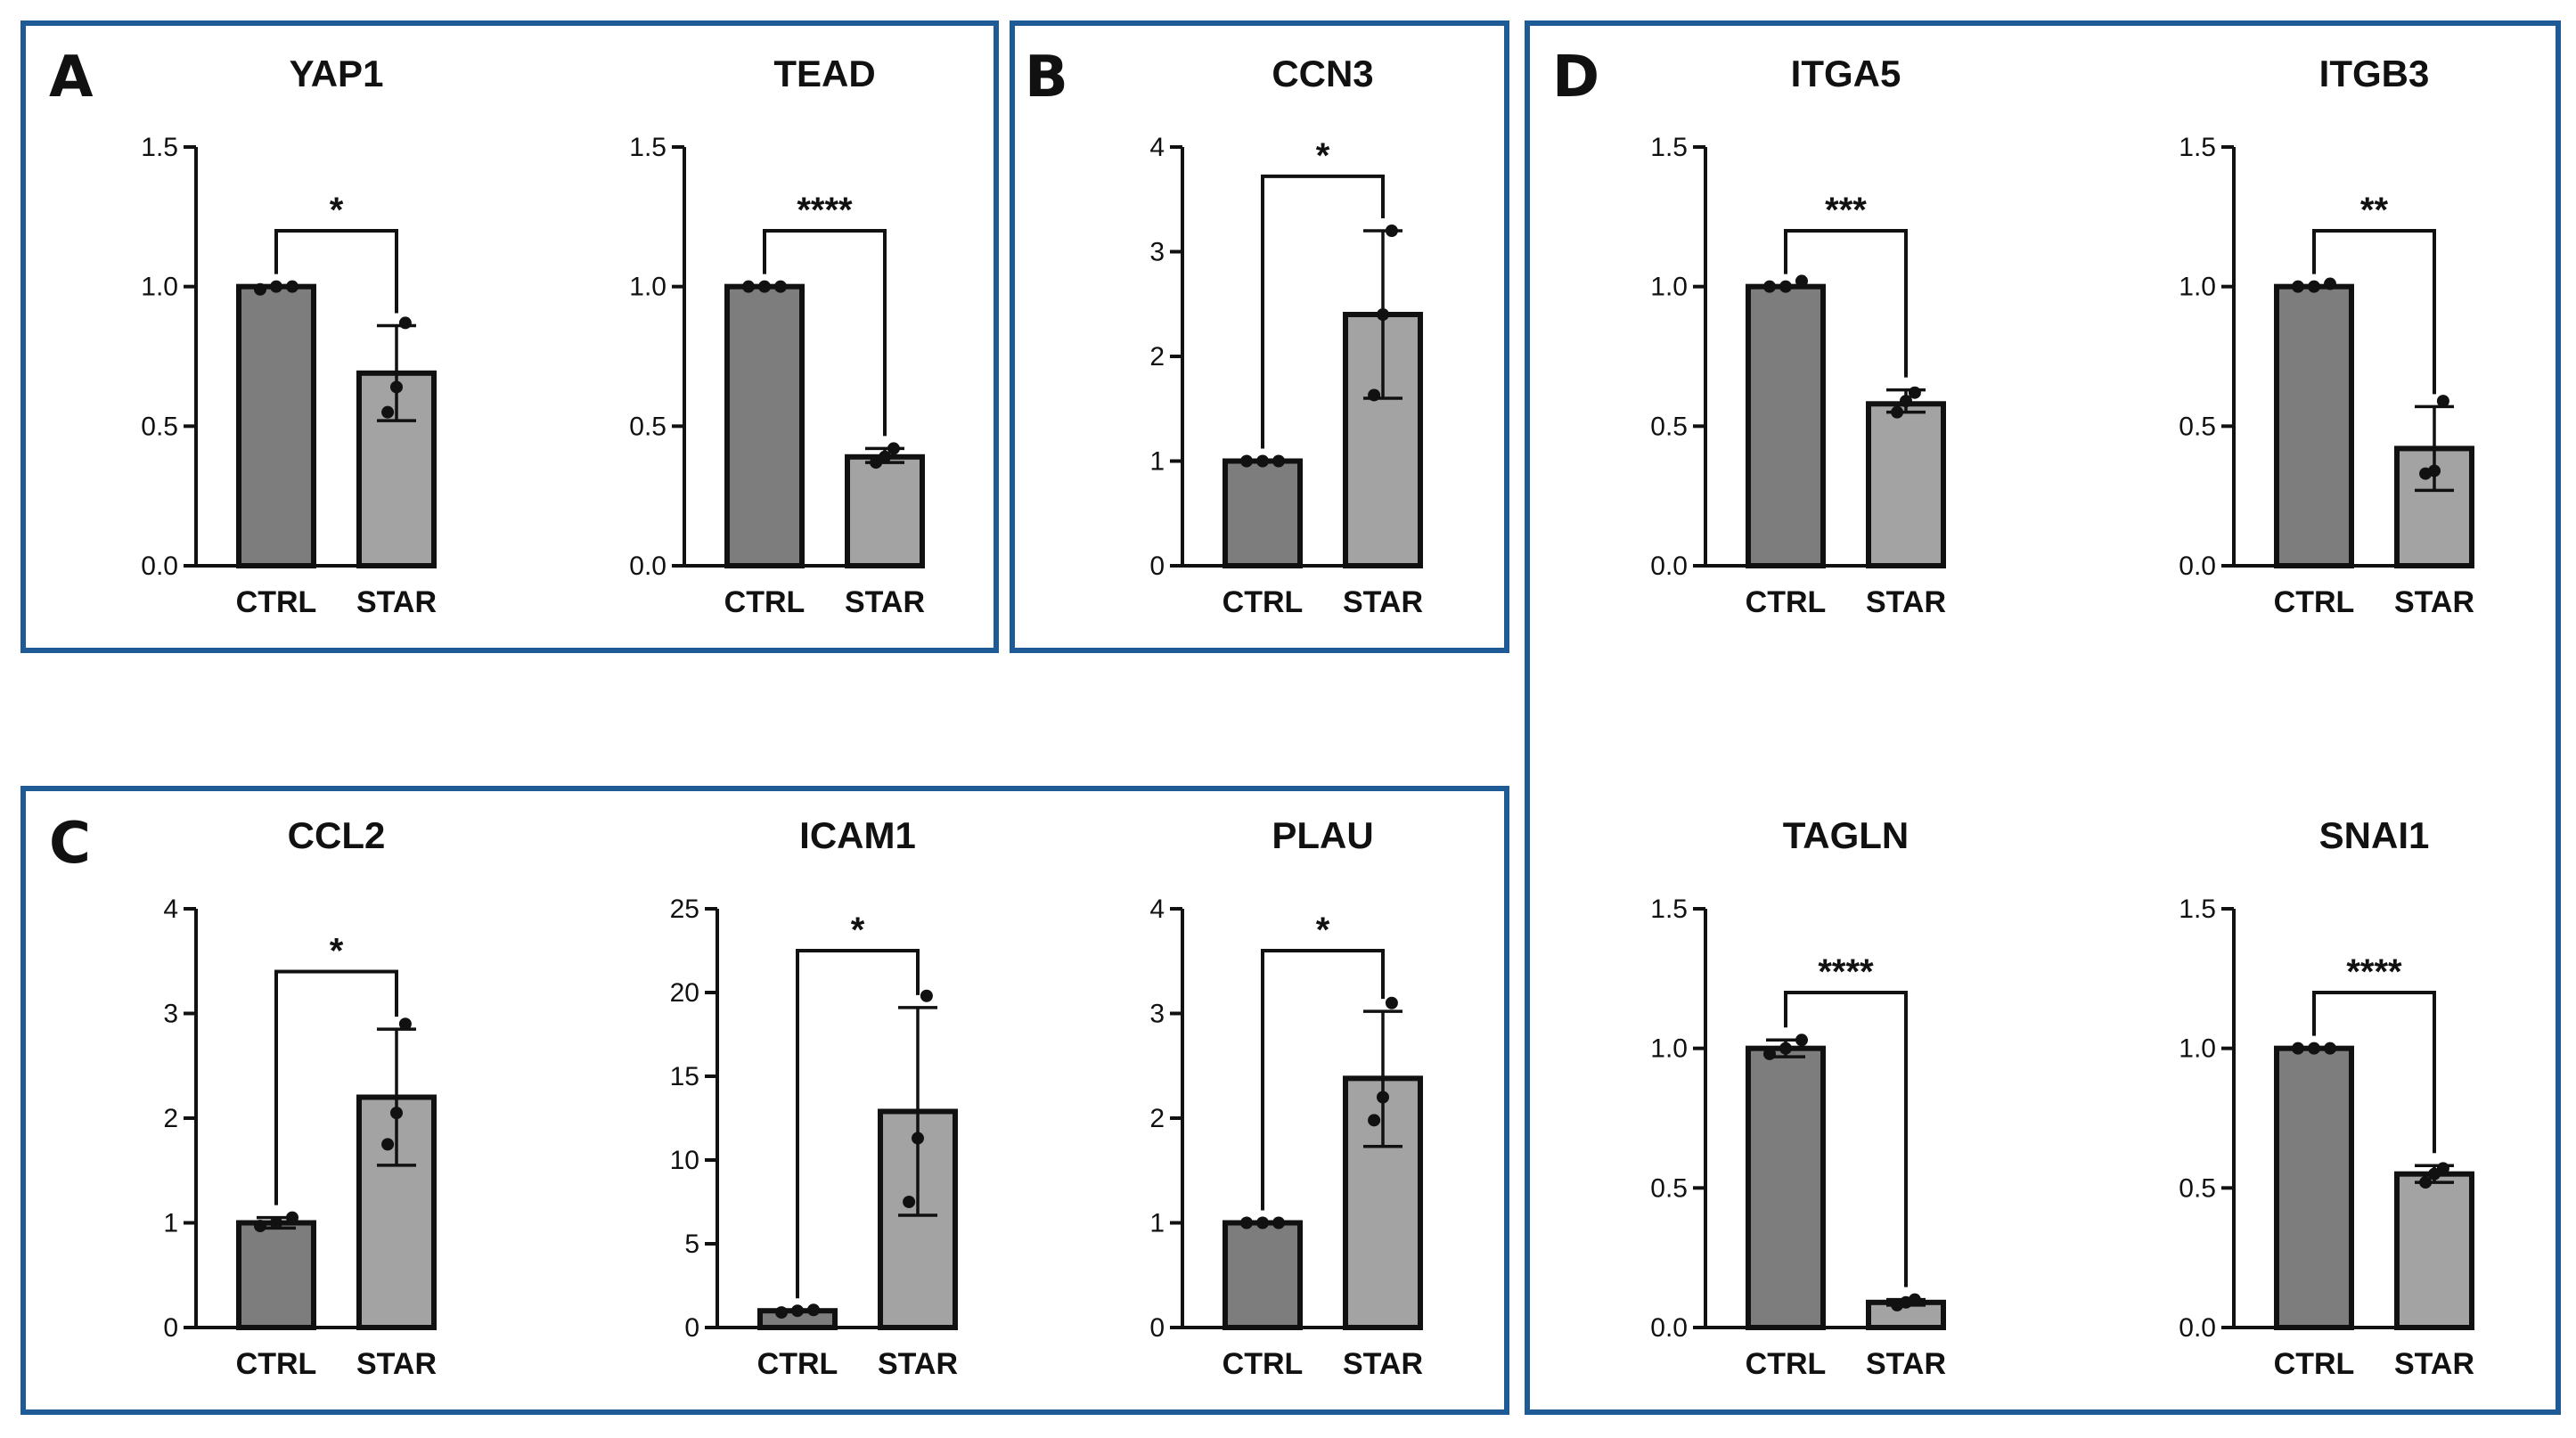  Describe the element at coordinates (1906, 484) in the screenshot. I see `bar-star` at that location.